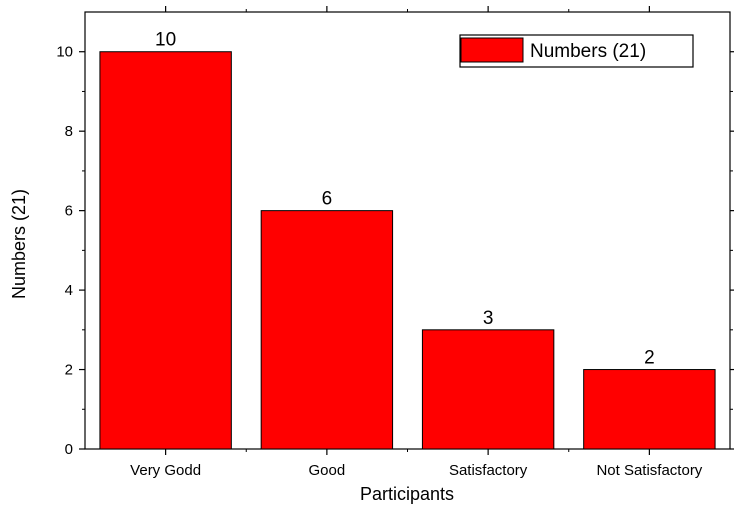 This screenshot has height=509, width=734. What do you see at coordinates (64, 52) in the screenshot?
I see `y-tick-label-10: 10` at bounding box center [64, 52].